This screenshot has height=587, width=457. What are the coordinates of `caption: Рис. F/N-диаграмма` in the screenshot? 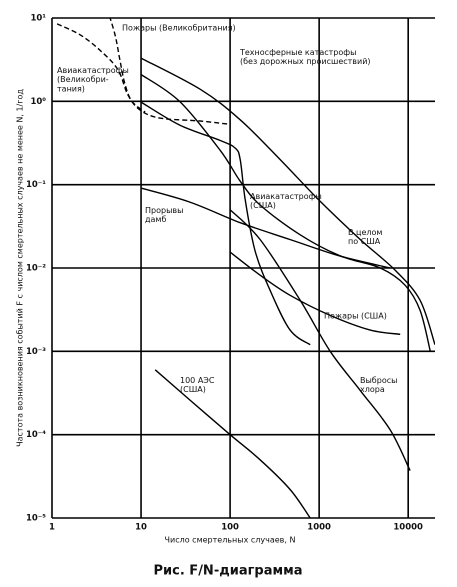 It's located at (228, 571).